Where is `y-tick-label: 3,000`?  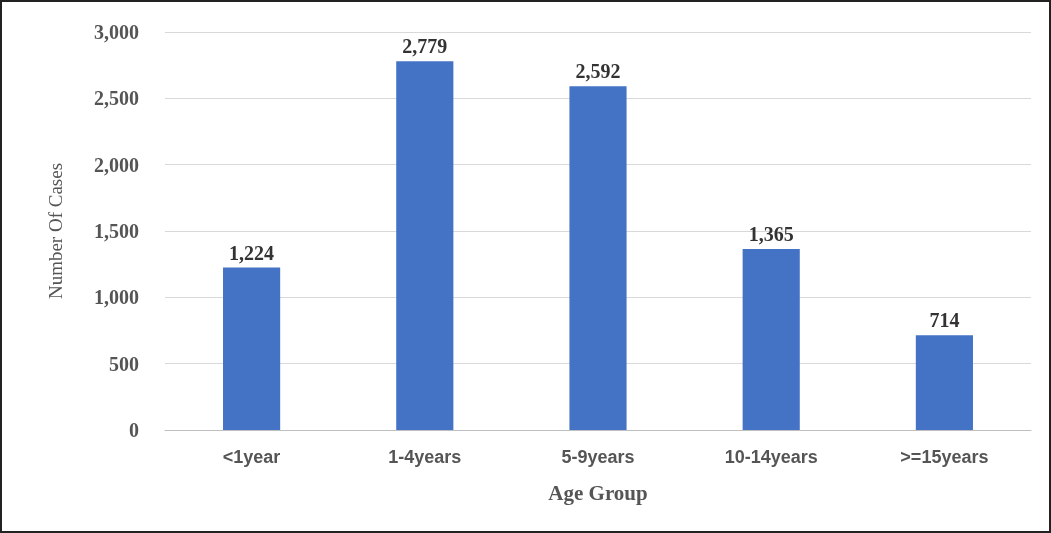 y-tick-label: 3,000 is located at coordinates (116, 32).